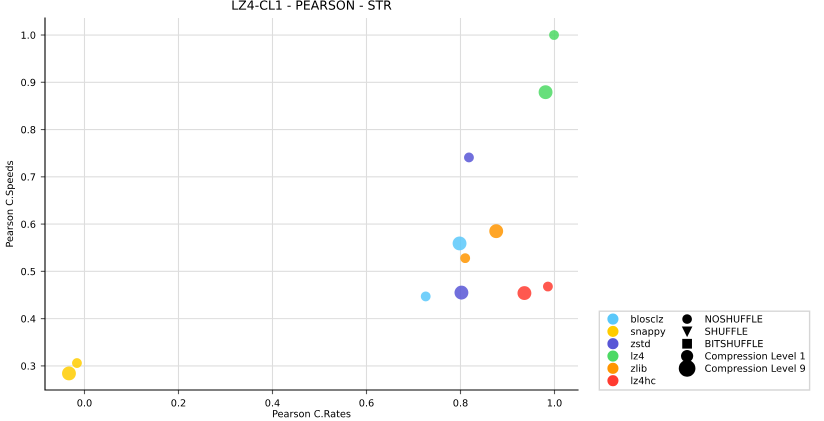 The image size is (824, 421). What do you see at coordinates (178, 403) in the screenshot?
I see `x-tick-label: 0.2` at bounding box center [178, 403].